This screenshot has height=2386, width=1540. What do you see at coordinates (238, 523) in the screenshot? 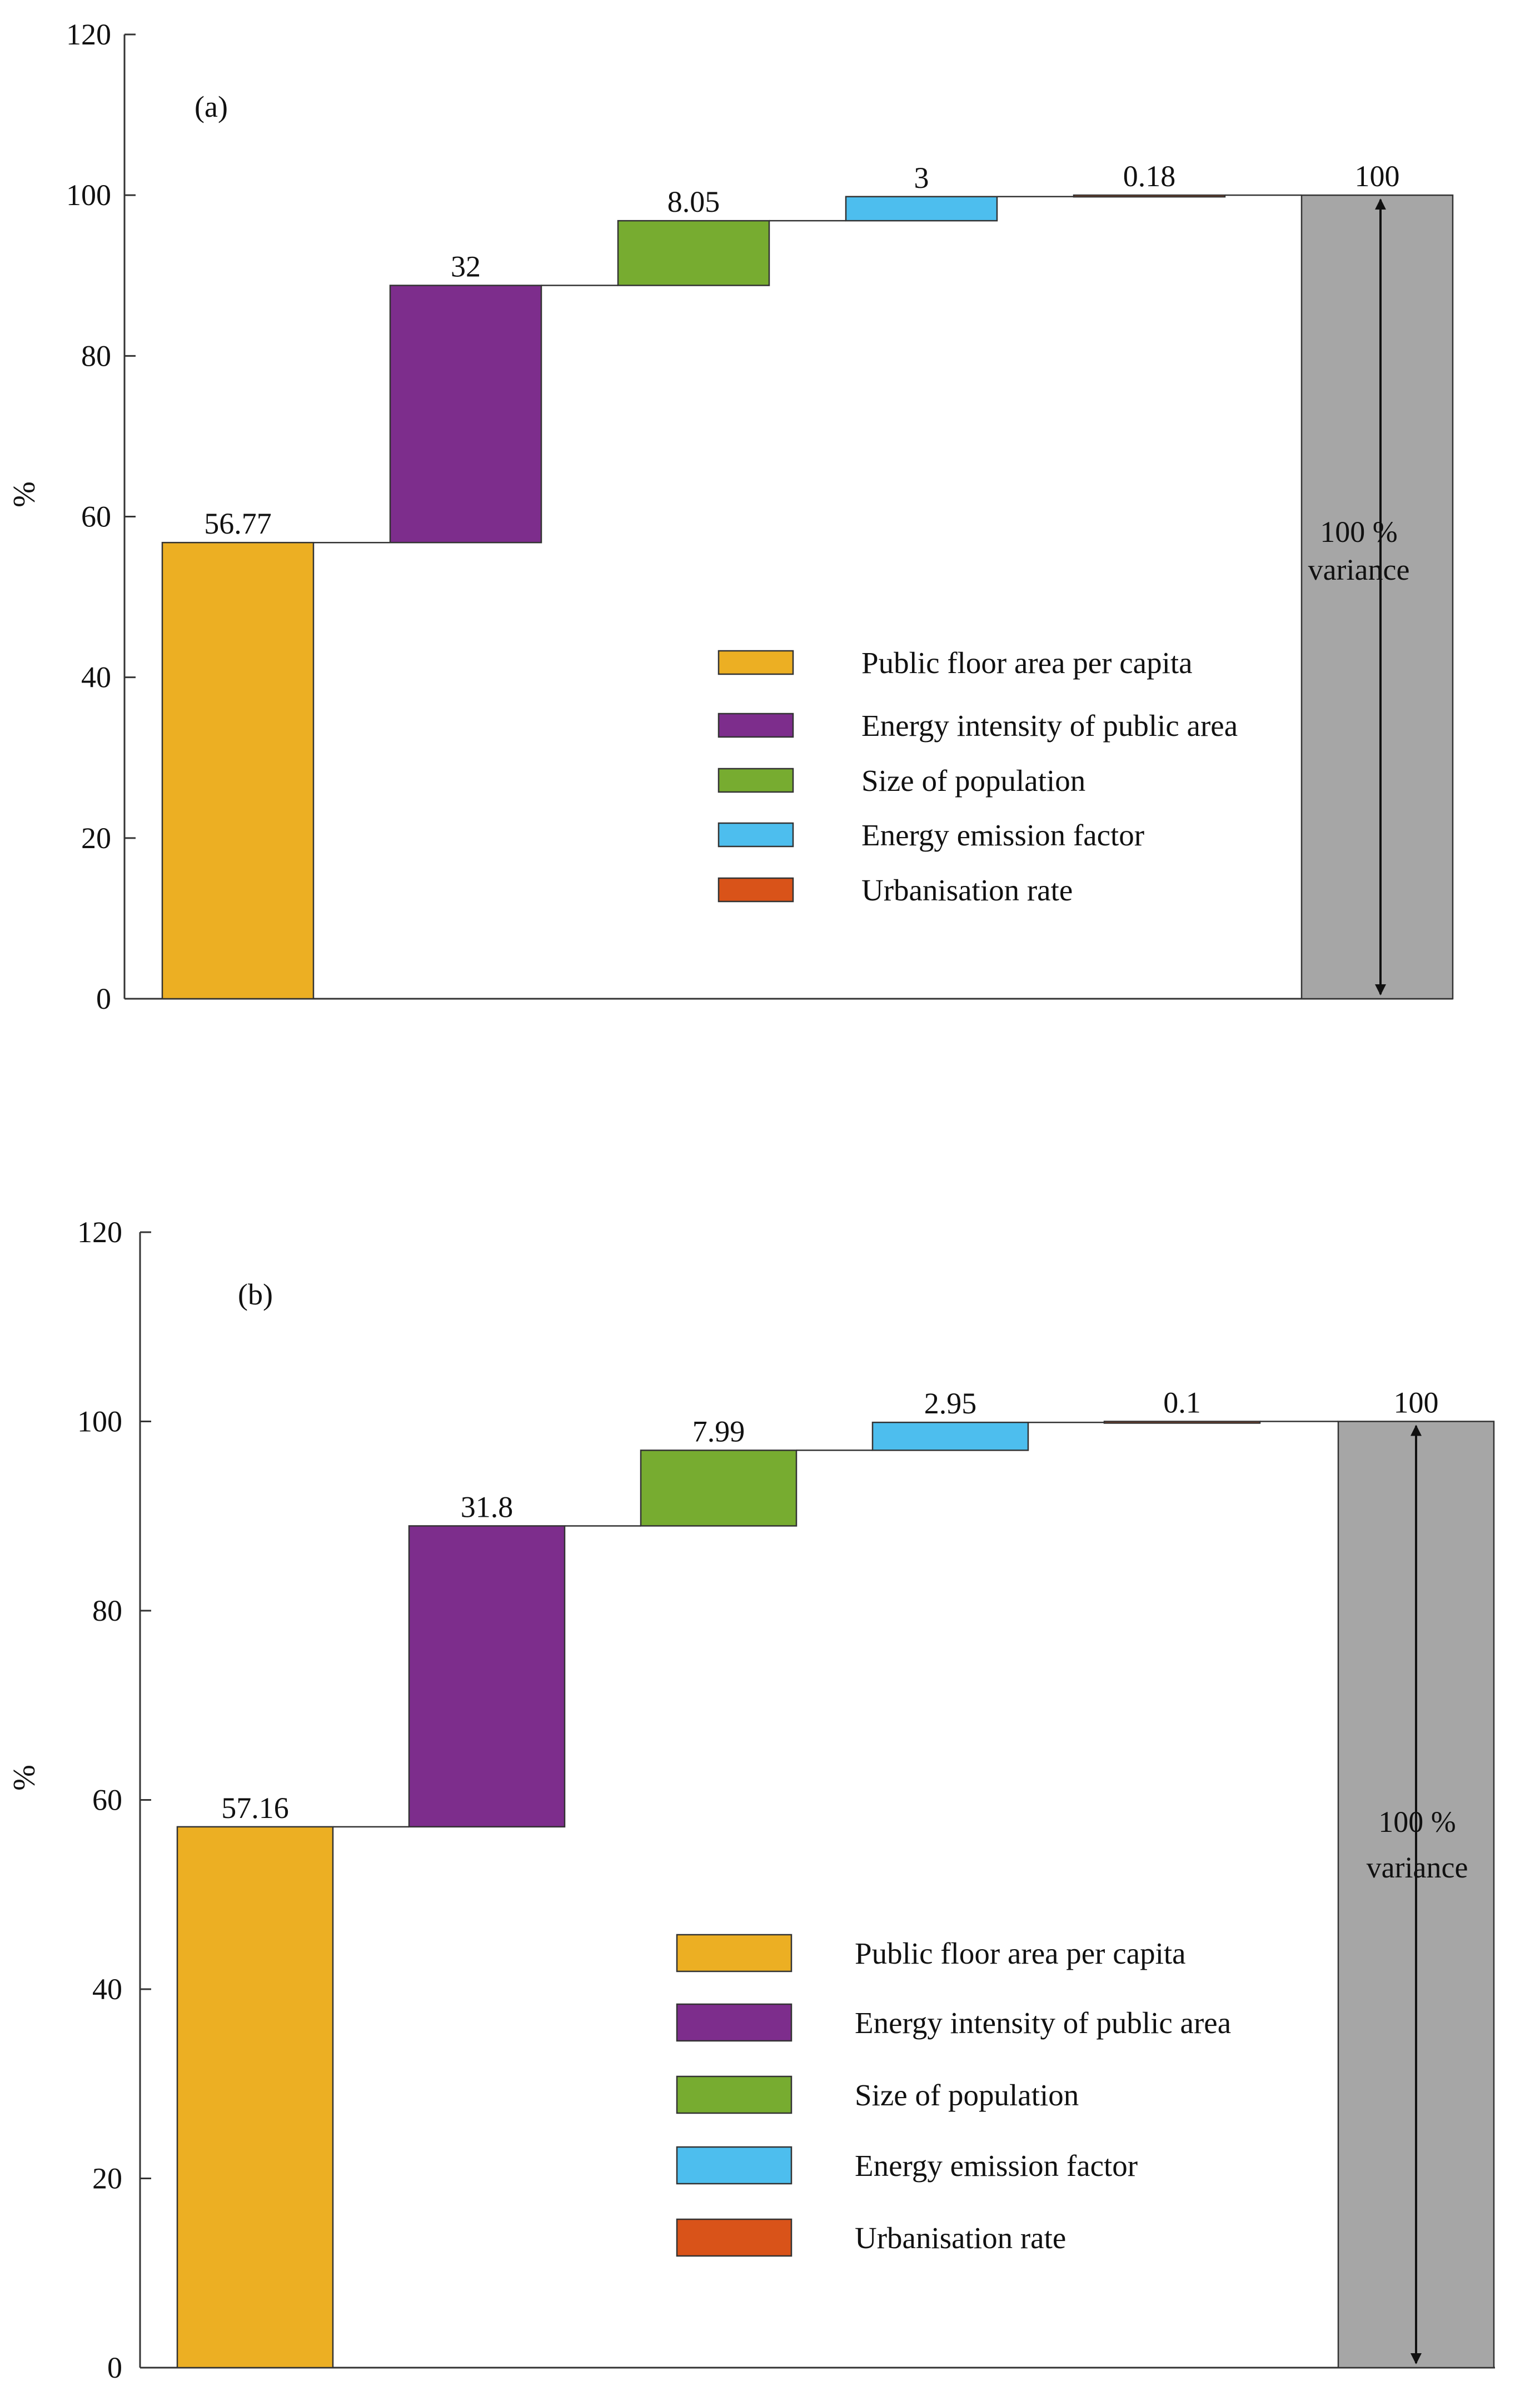
I see `data-label-public-floor-area-per-capita: 56.77` at bounding box center [238, 523].